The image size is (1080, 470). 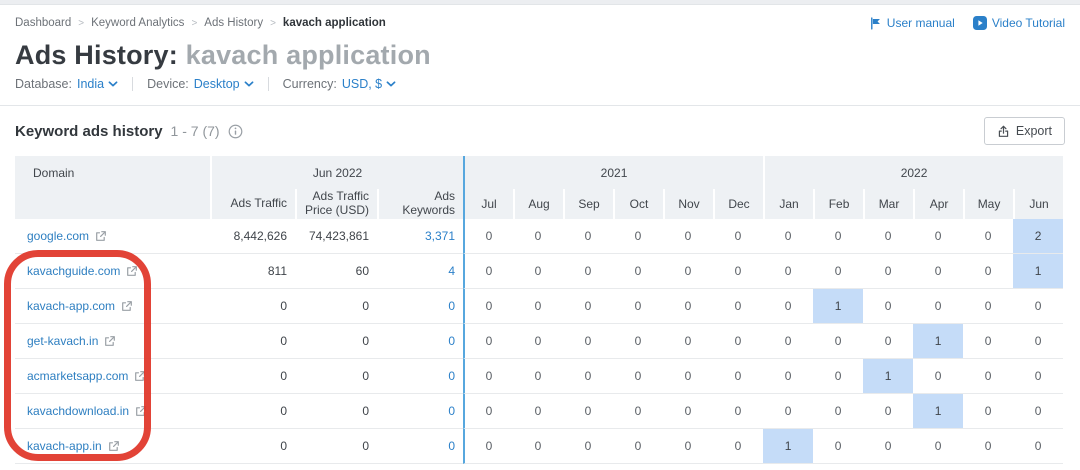 What do you see at coordinates (234, 23) in the screenshot?
I see `breadcrumb-ads-history: Ads History` at bounding box center [234, 23].